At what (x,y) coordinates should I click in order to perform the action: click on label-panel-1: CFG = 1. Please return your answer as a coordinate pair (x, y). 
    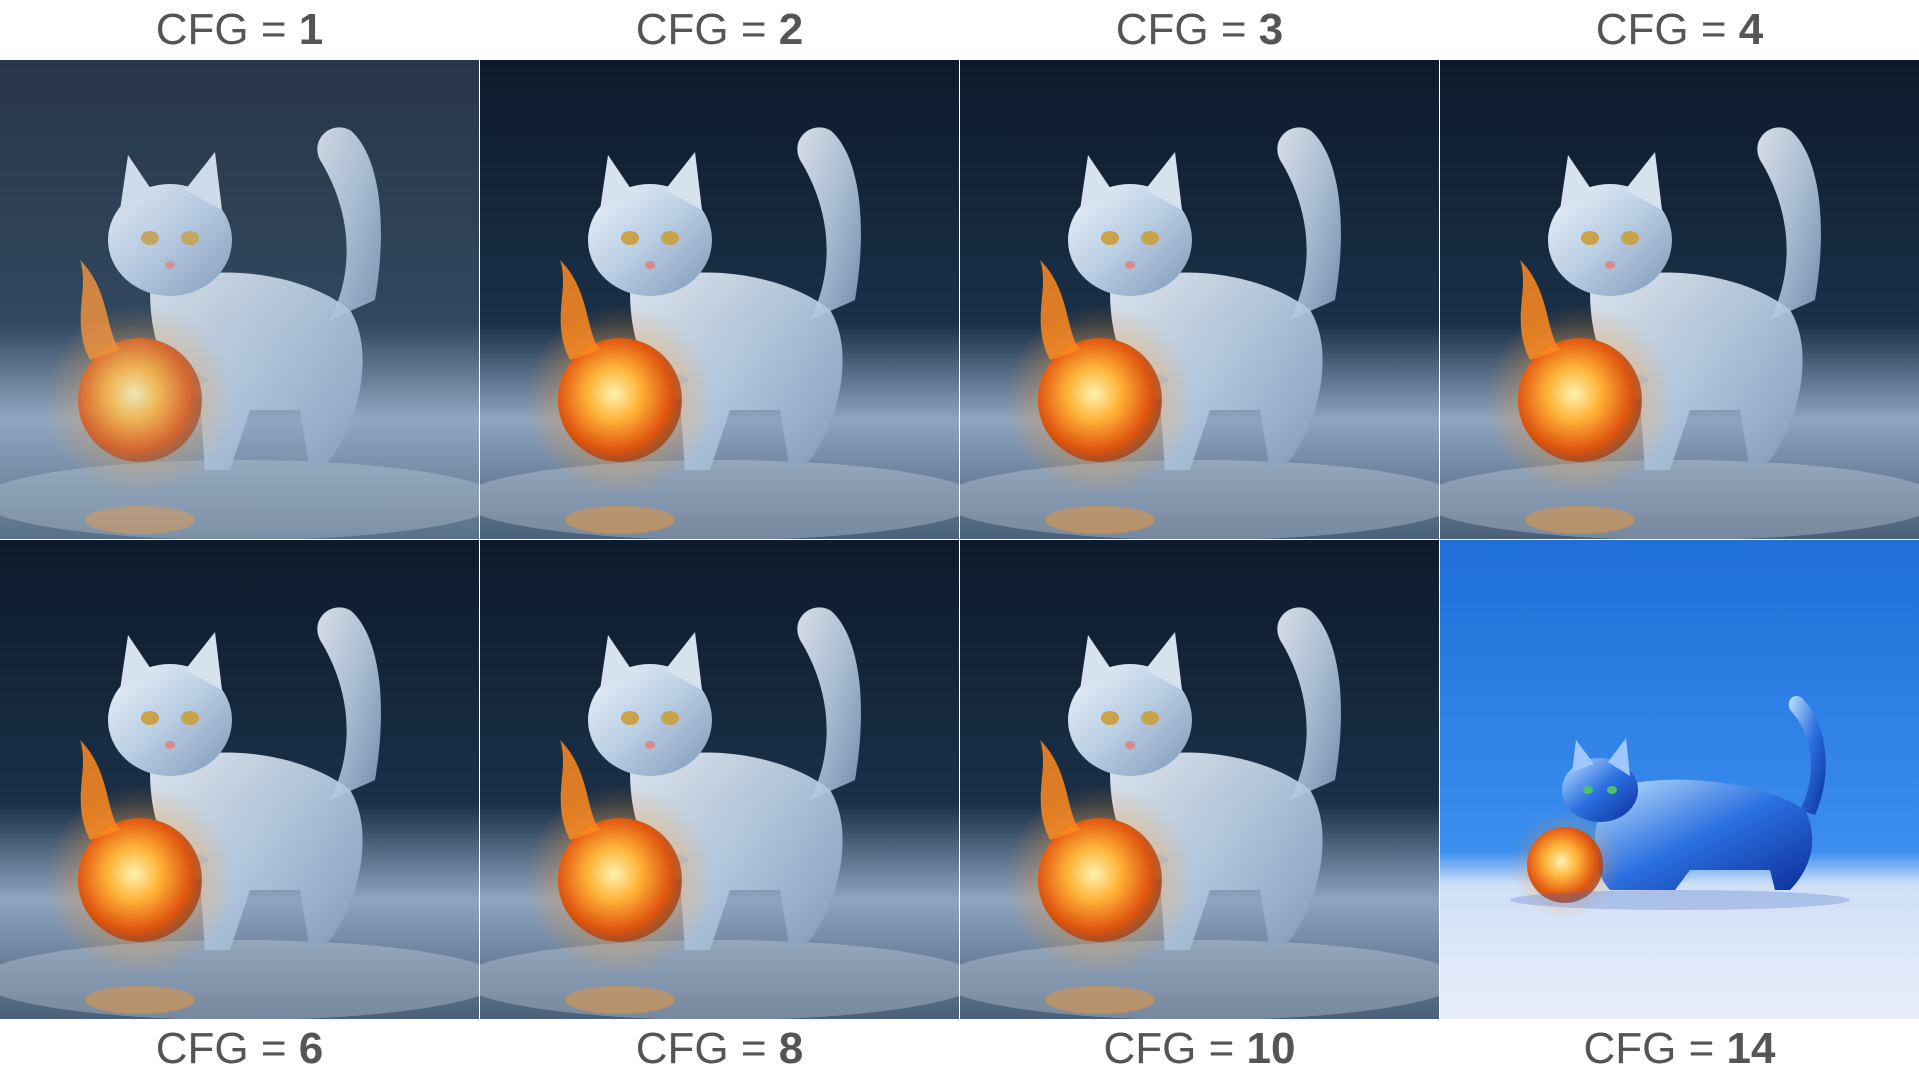
    Looking at the image, I should click on (239, 29).